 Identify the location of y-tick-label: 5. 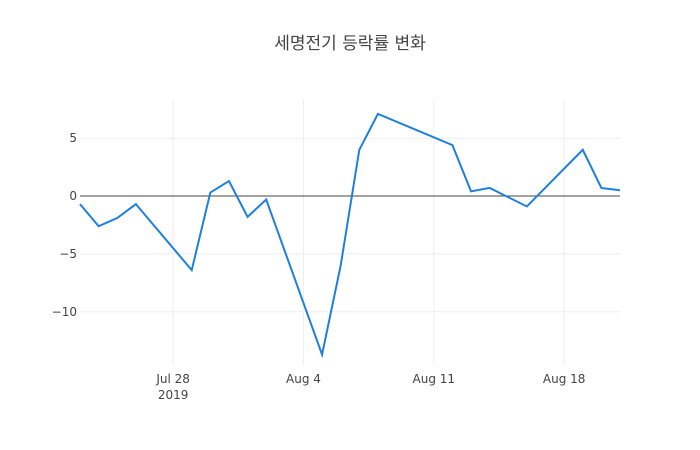
(73, 138).